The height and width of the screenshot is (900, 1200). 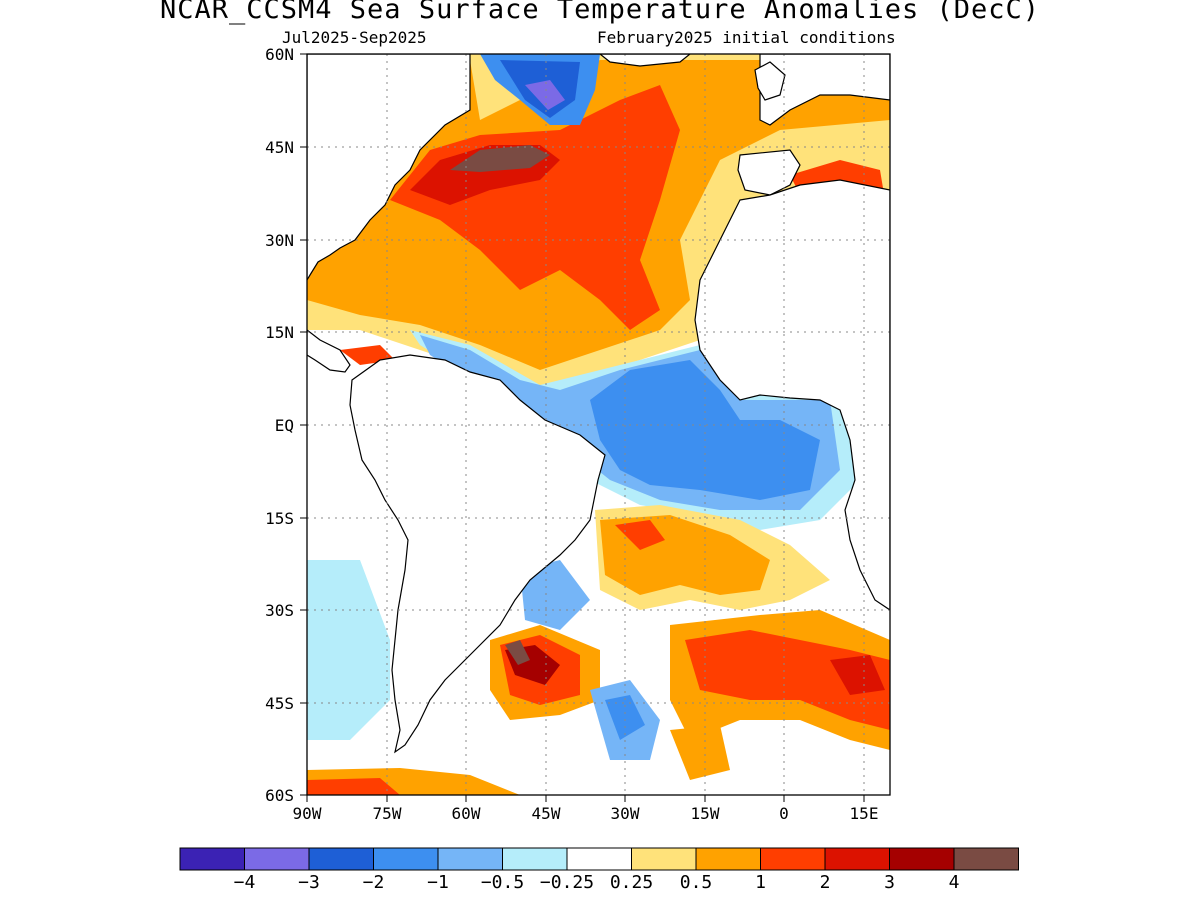 I want to click on colorbar-label: −3, so click(x=309, y=882).